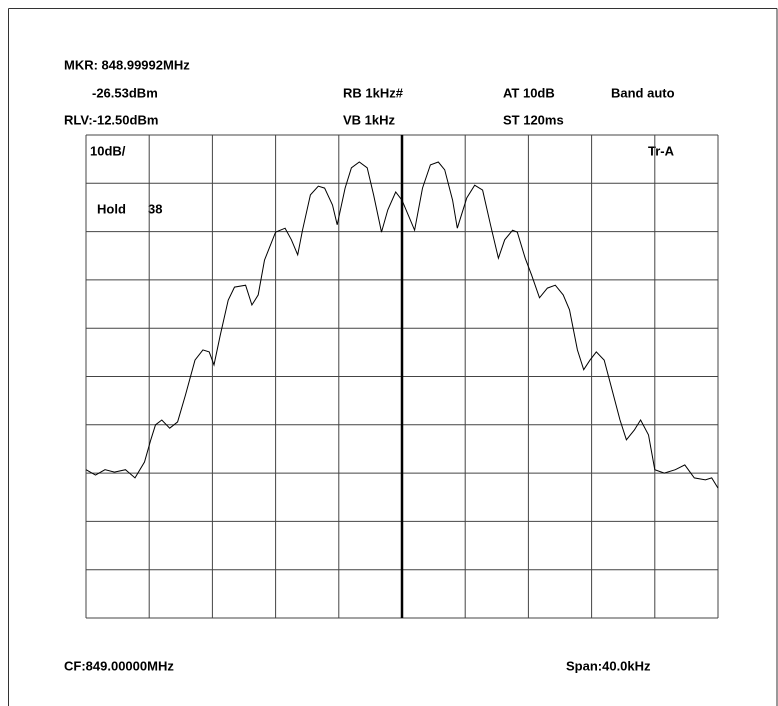  What do you see at coordinates (608, 665) in the screenshot?
I see `span: Span:40.0kHz` at bounding box center [608, 665].